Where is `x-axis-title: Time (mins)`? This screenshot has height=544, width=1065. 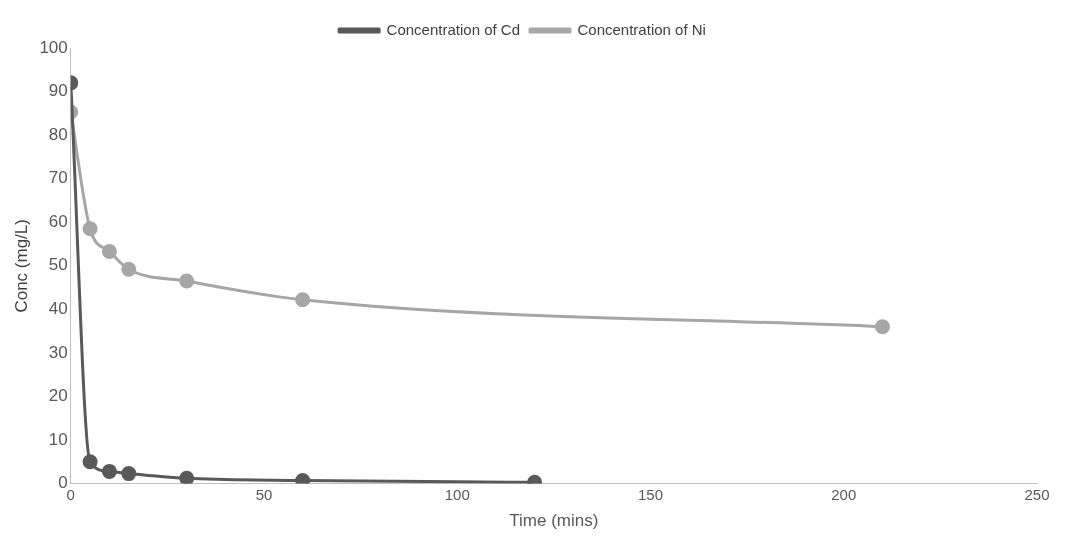
x-axis-title: Time (mins) is located at coordinates (554, 521).